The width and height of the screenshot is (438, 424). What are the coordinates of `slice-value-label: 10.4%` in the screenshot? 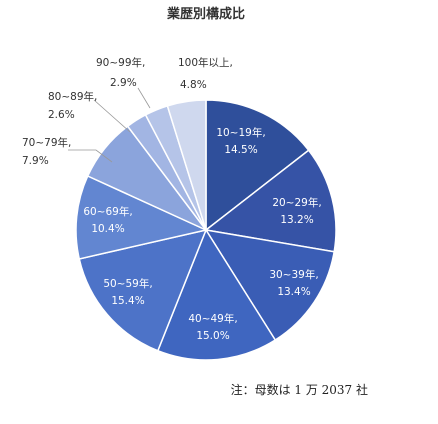 It's located at (107, 229).